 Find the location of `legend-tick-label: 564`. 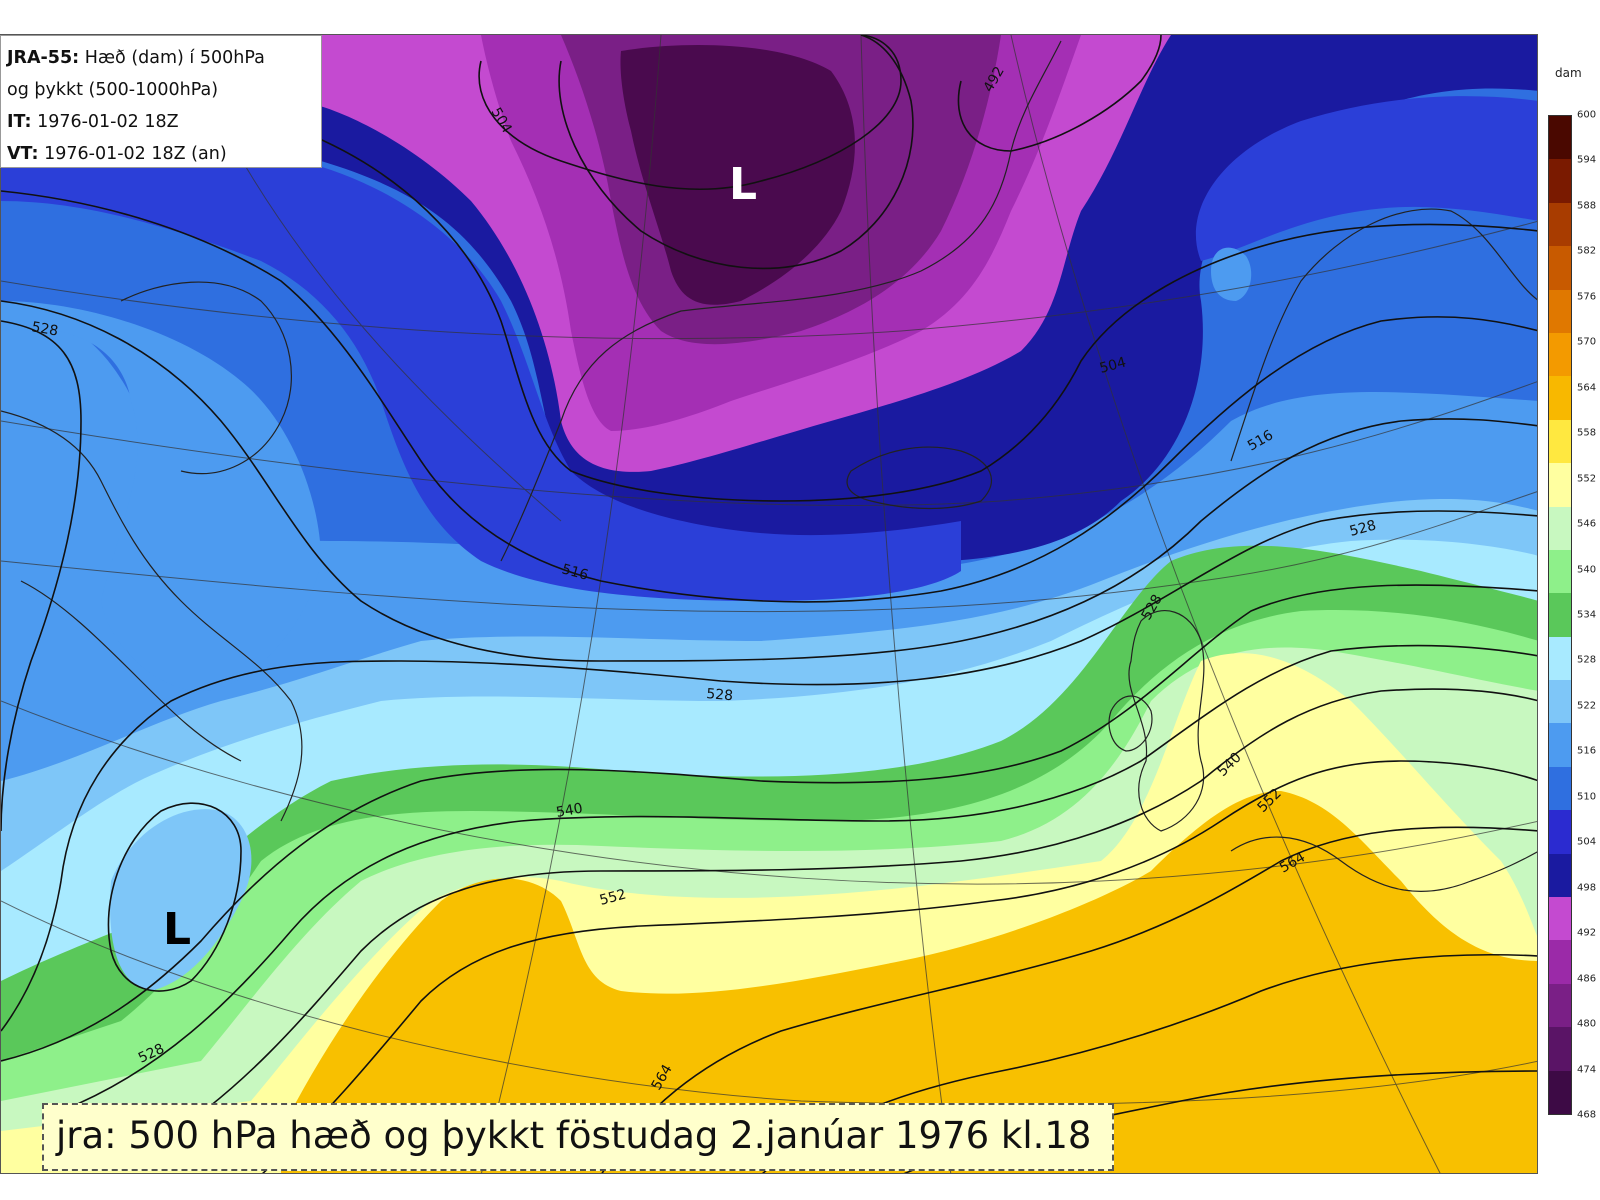

legend-tick-label: 564 is located at coordinates (1587, 388).